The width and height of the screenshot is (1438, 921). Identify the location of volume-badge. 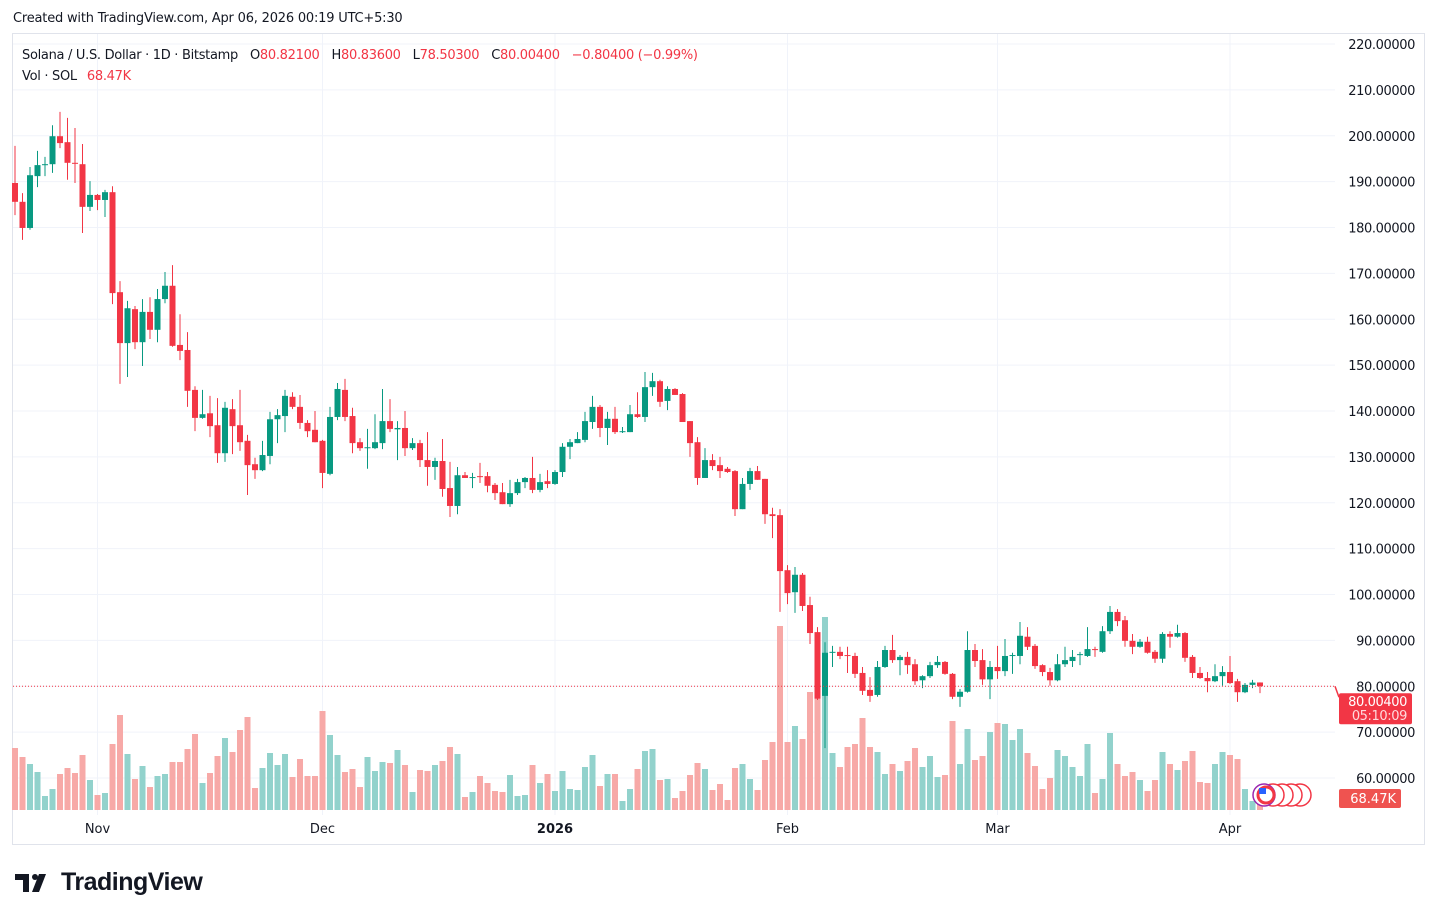
(1370, 798).